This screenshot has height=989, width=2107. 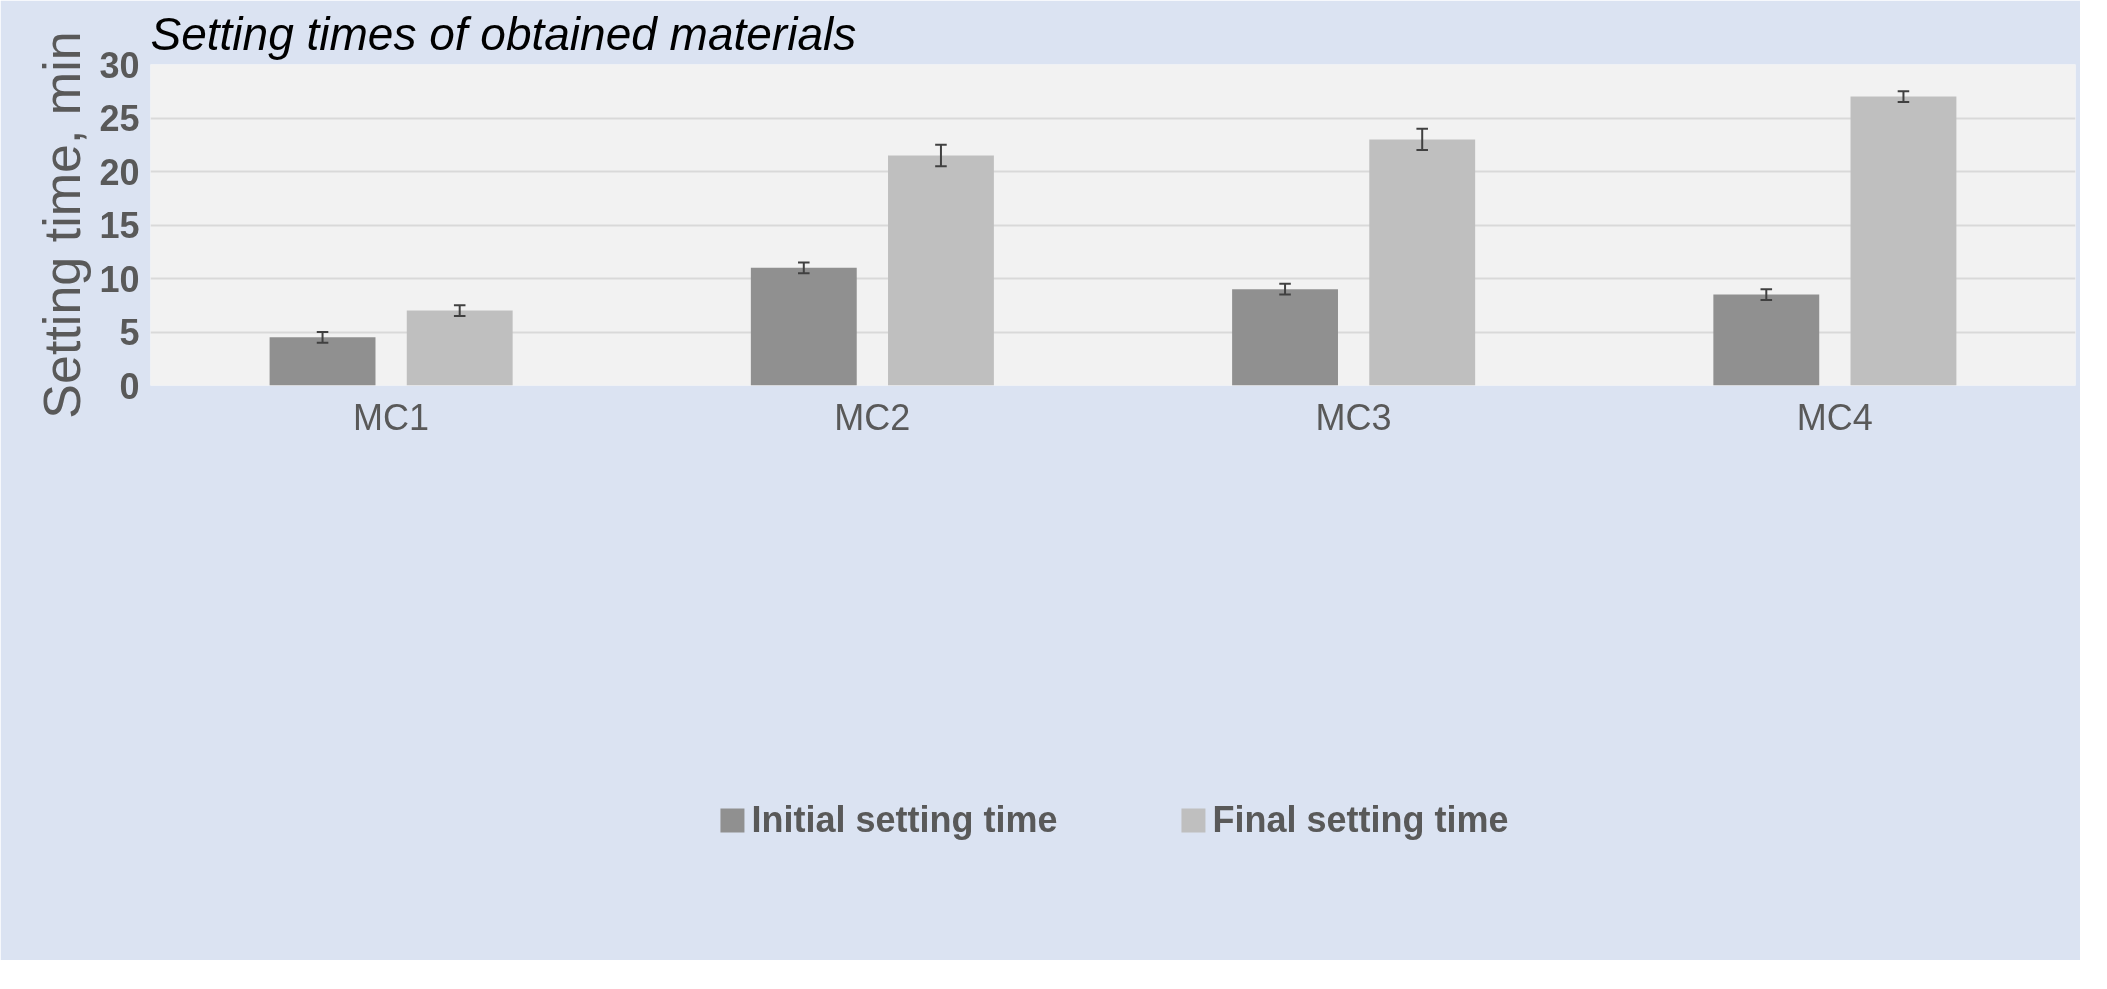 What do you see at coordinates (129, 332) in the screenshot?
I see `y-tick-label: 5` at bounding box center [129, 332].